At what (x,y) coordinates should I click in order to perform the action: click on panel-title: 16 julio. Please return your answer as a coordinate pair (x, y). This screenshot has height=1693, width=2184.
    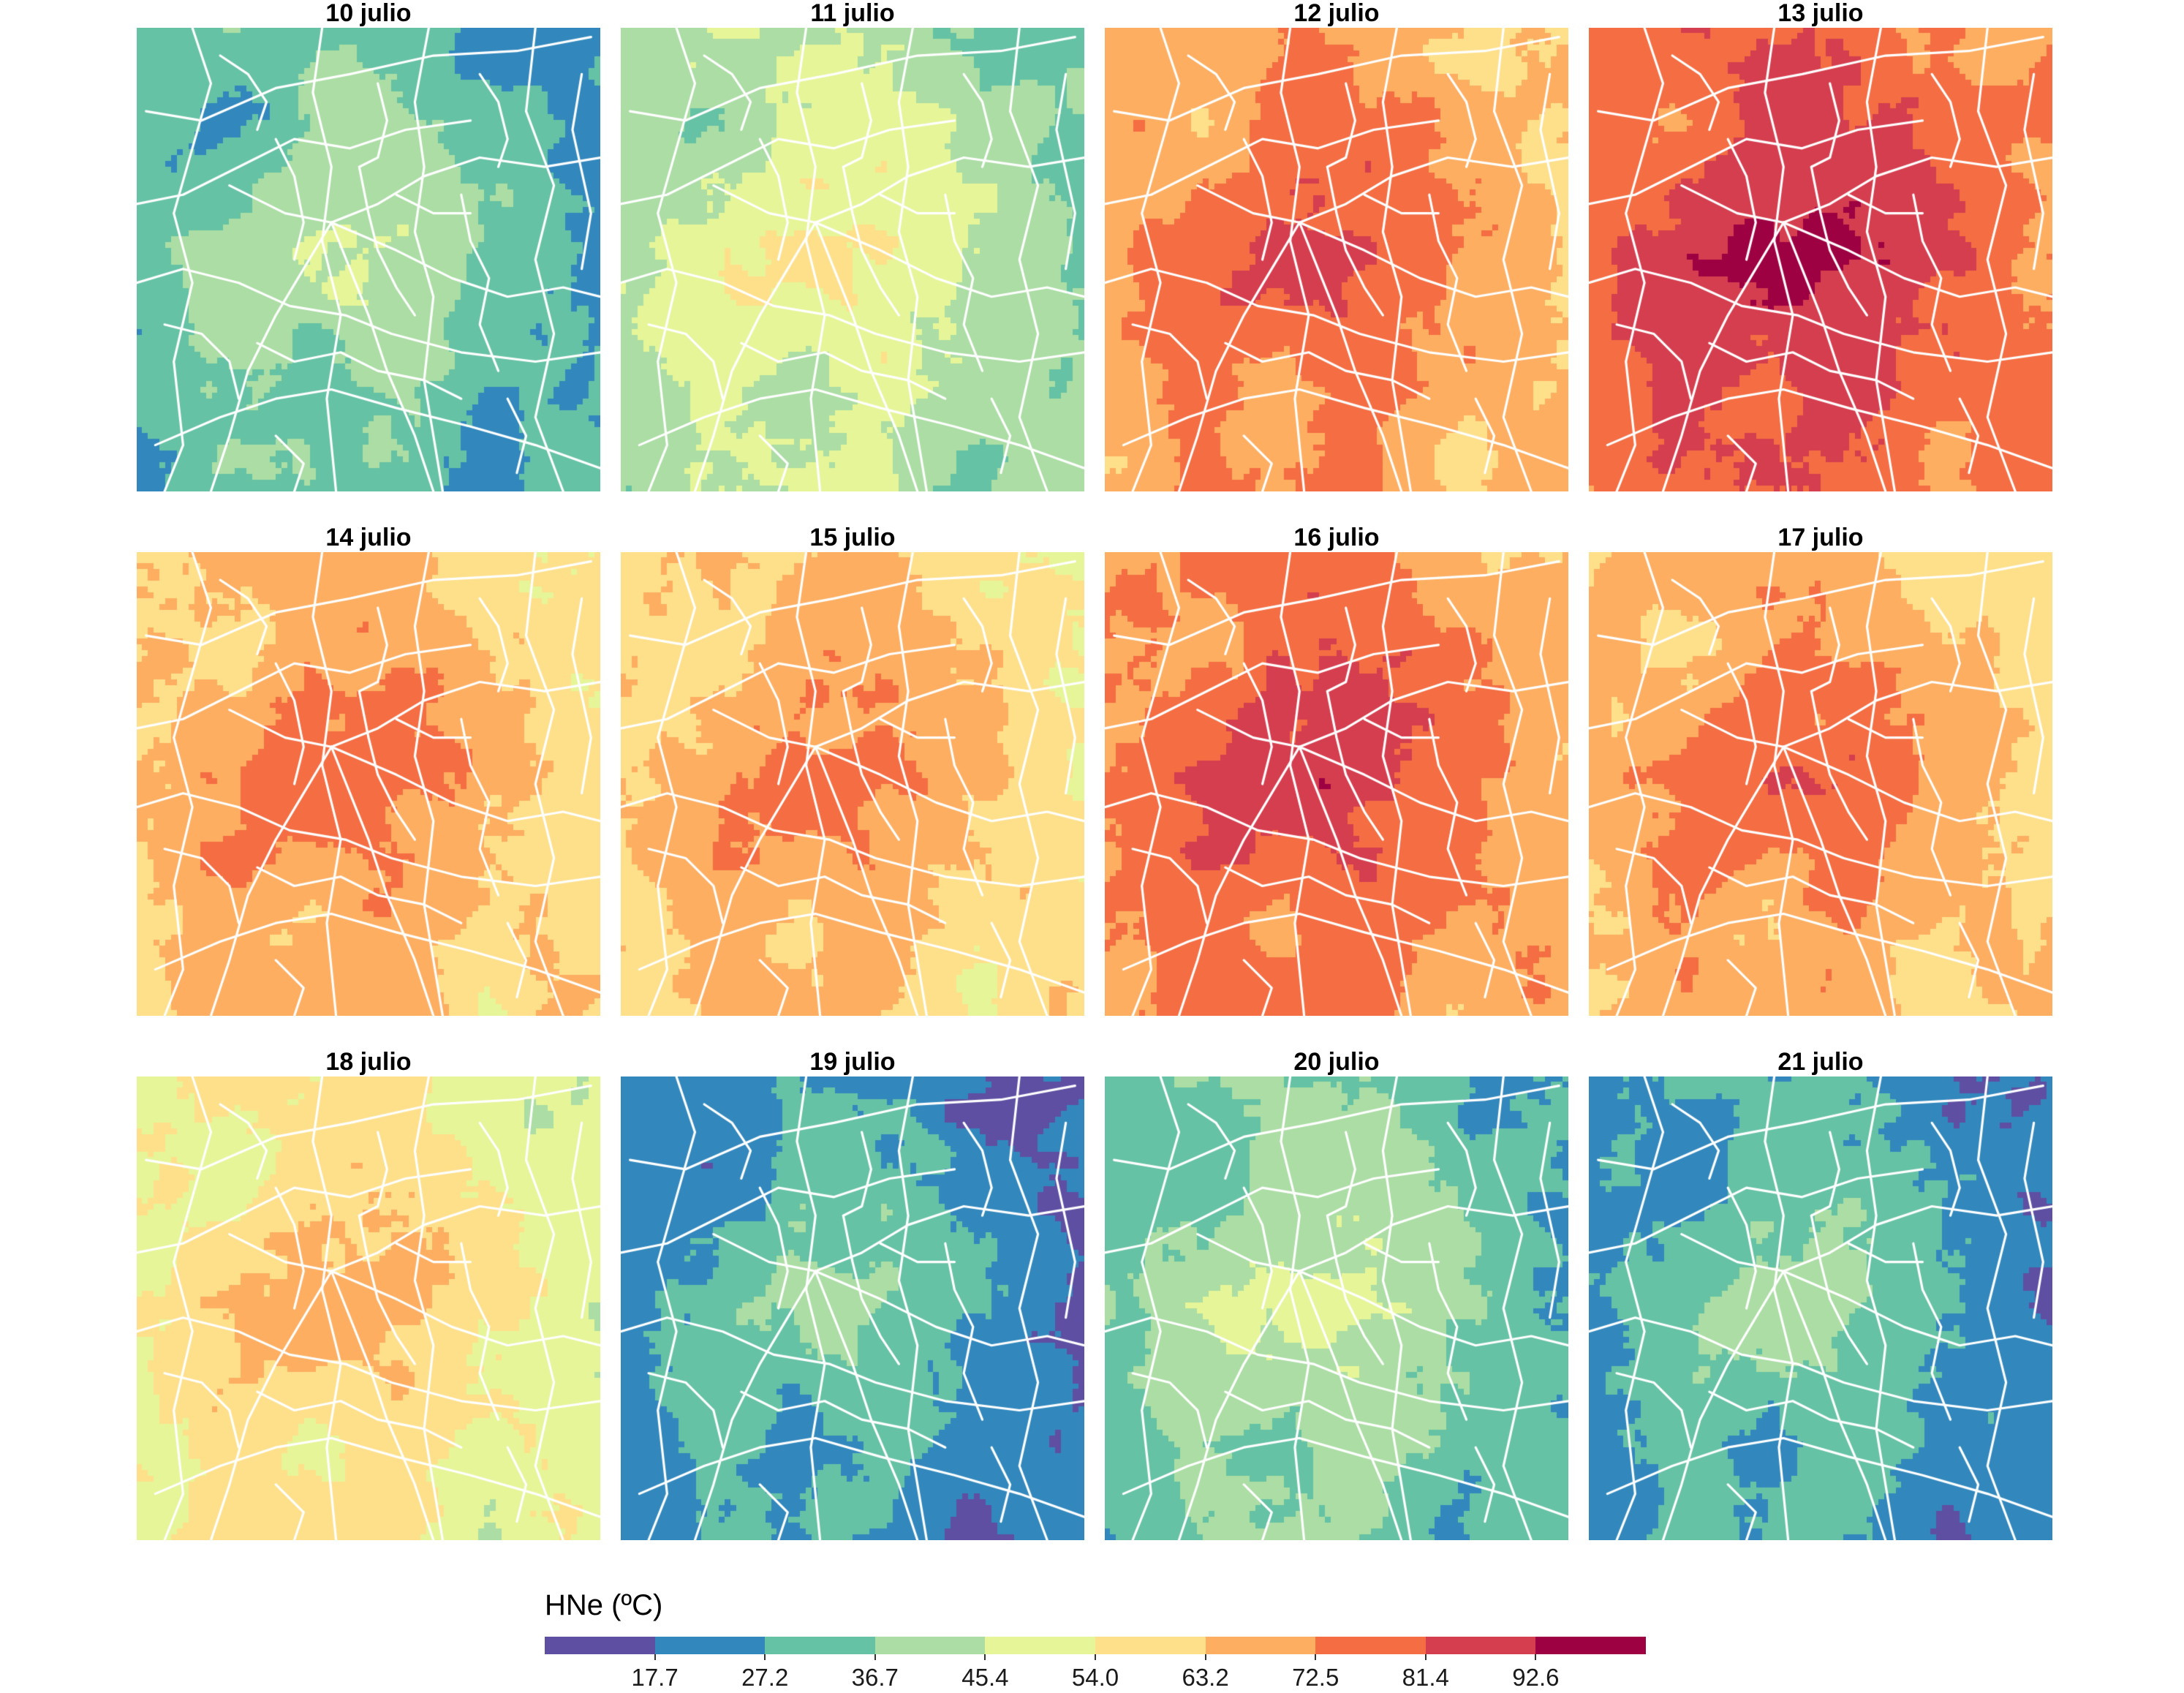
    Looking at the image, I should click on (1336, 537).